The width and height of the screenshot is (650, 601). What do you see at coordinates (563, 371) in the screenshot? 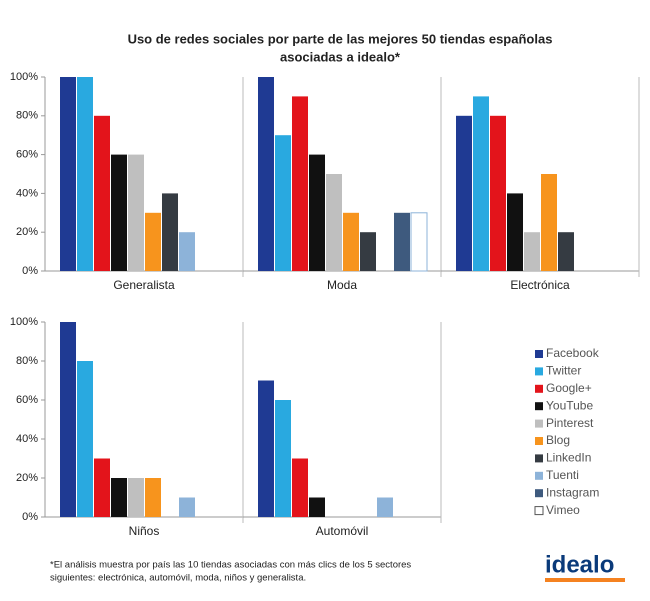
I see `legend-label: Twitter` at bounding box center [563, 371].